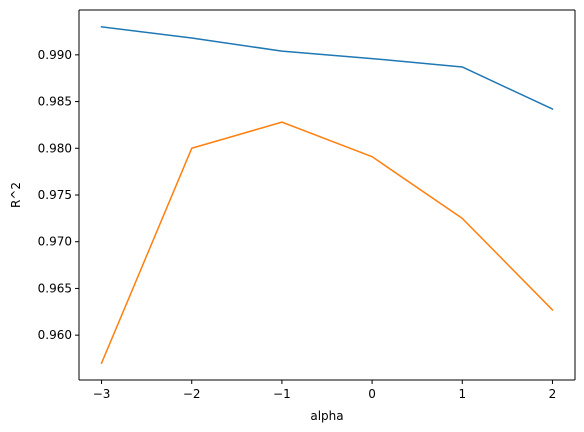 The width and height of the screenshot is (584, 432). Describe the element at coordinates (325, 390) in the screenshot. I see `x-axis-ticks: −3 −2 −1 0 1 2` at that location.